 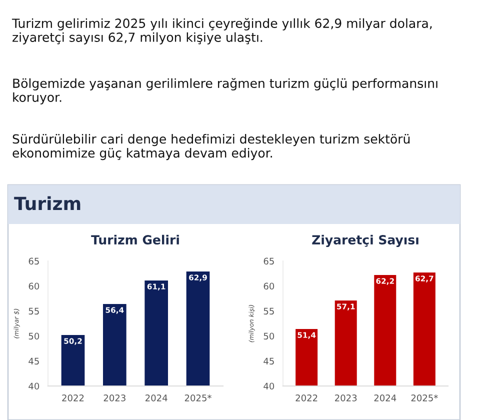 What do you see at coordinates (211, 147) in the screenshot?
I see `text: Sürdürülebilir cari denge hedefimizi destekleyen turizm sektörü ekonomimize güç katmaya devam ediyor.` at bounding box center [211, 147].